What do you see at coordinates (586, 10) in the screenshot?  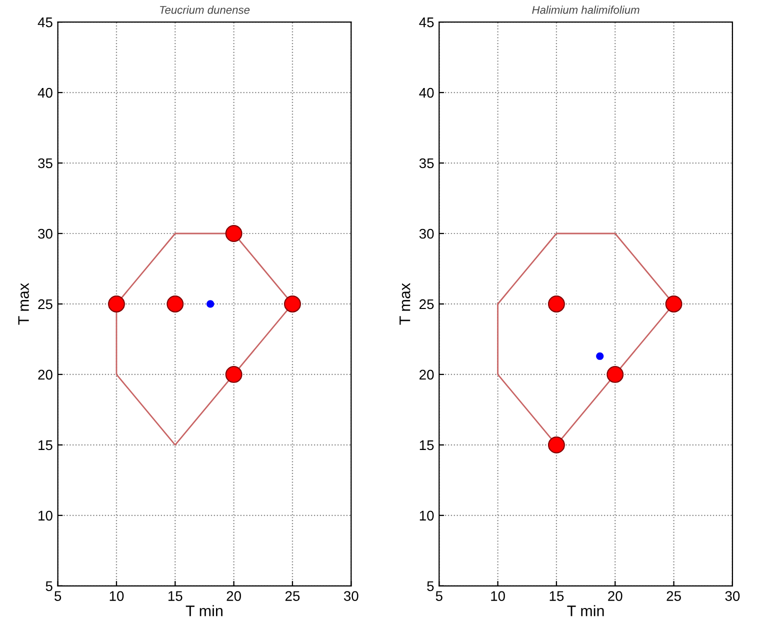 I see `chart-title: Halimium halimifolium` at bounding box center [586, 10].